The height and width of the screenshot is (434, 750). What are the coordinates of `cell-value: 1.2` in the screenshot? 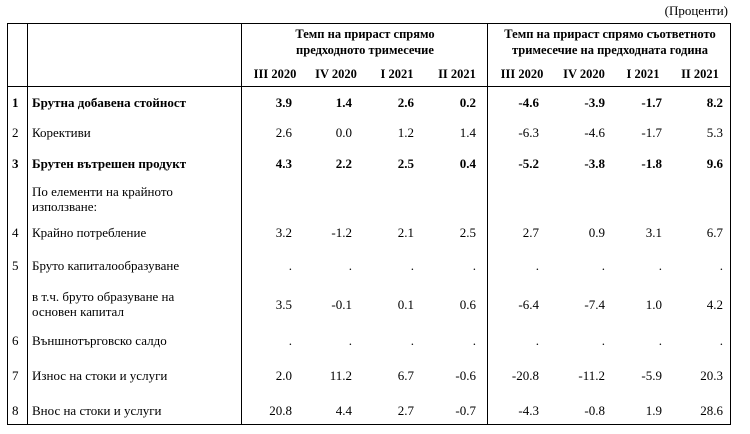 It's located at (405, 132).